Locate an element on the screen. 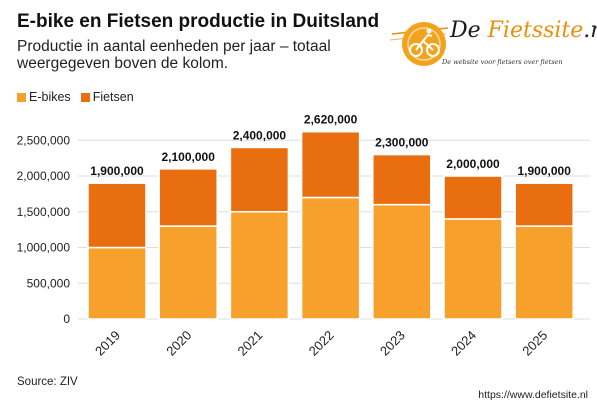  legend-item-ebikes: E-bikes is located at coordinates (44, 97).